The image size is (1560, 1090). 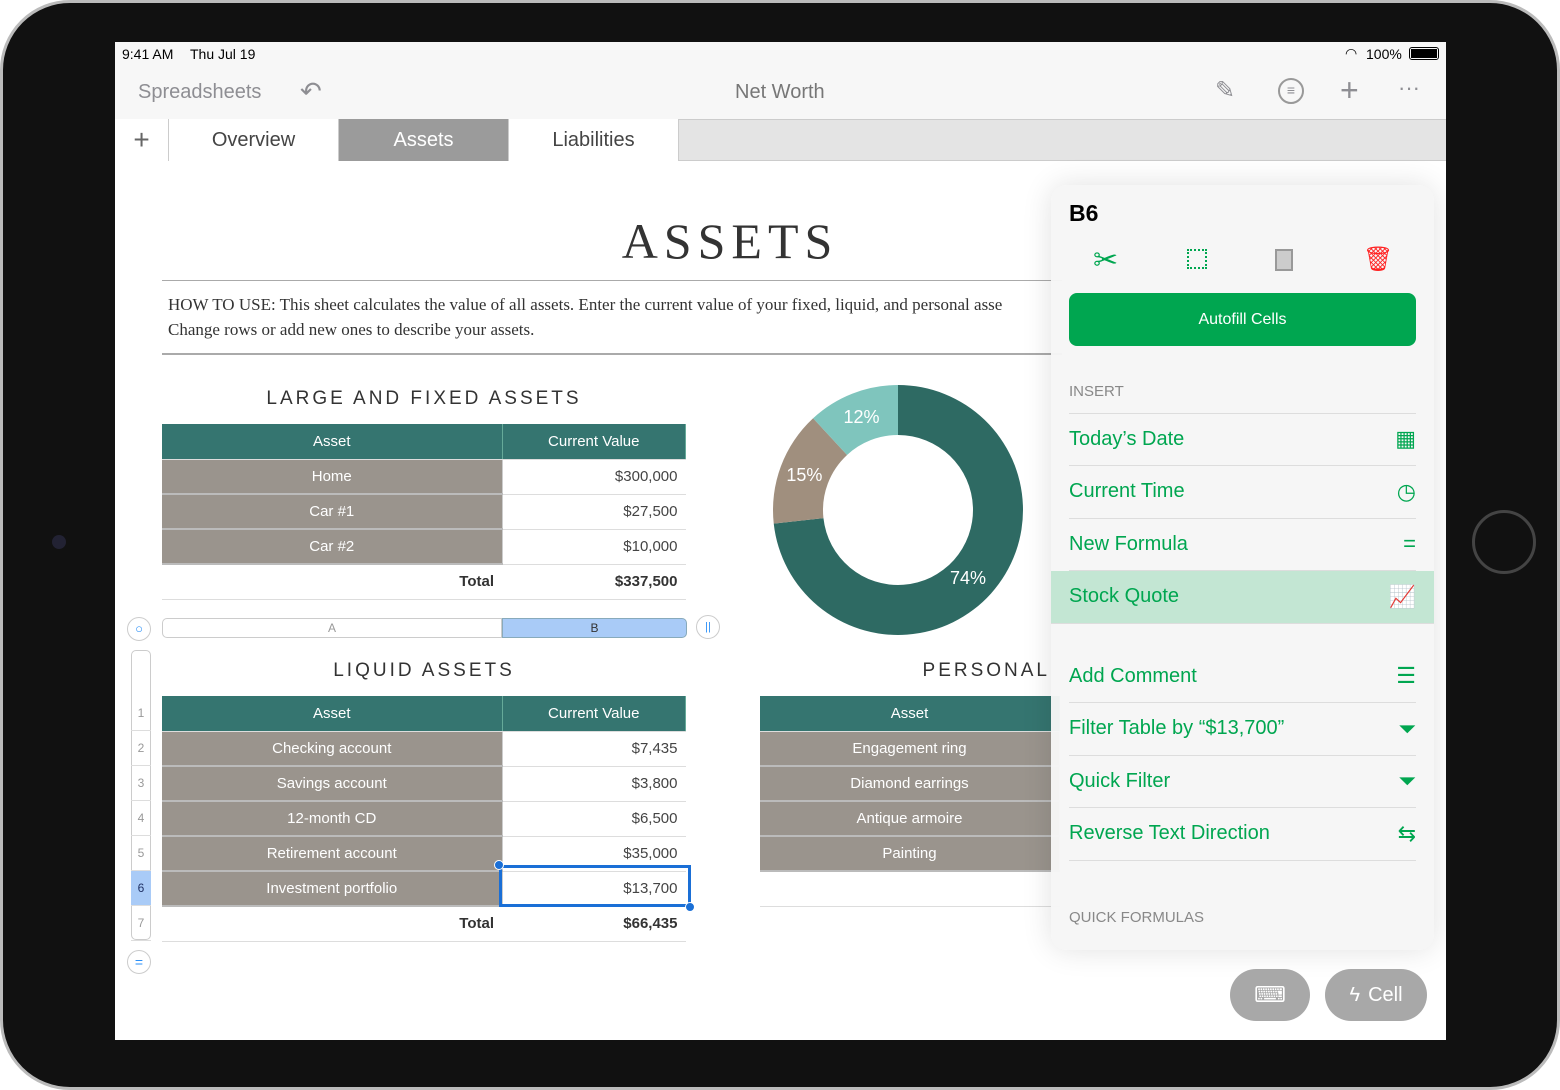 I want to click on menu-item: New Formula =, so click(x=1242, y=544).